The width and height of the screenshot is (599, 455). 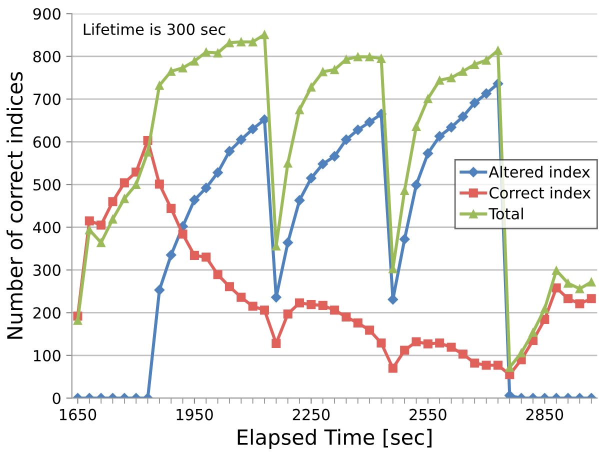 I want to click on legend-label: Total, so click(x=505, y=214).